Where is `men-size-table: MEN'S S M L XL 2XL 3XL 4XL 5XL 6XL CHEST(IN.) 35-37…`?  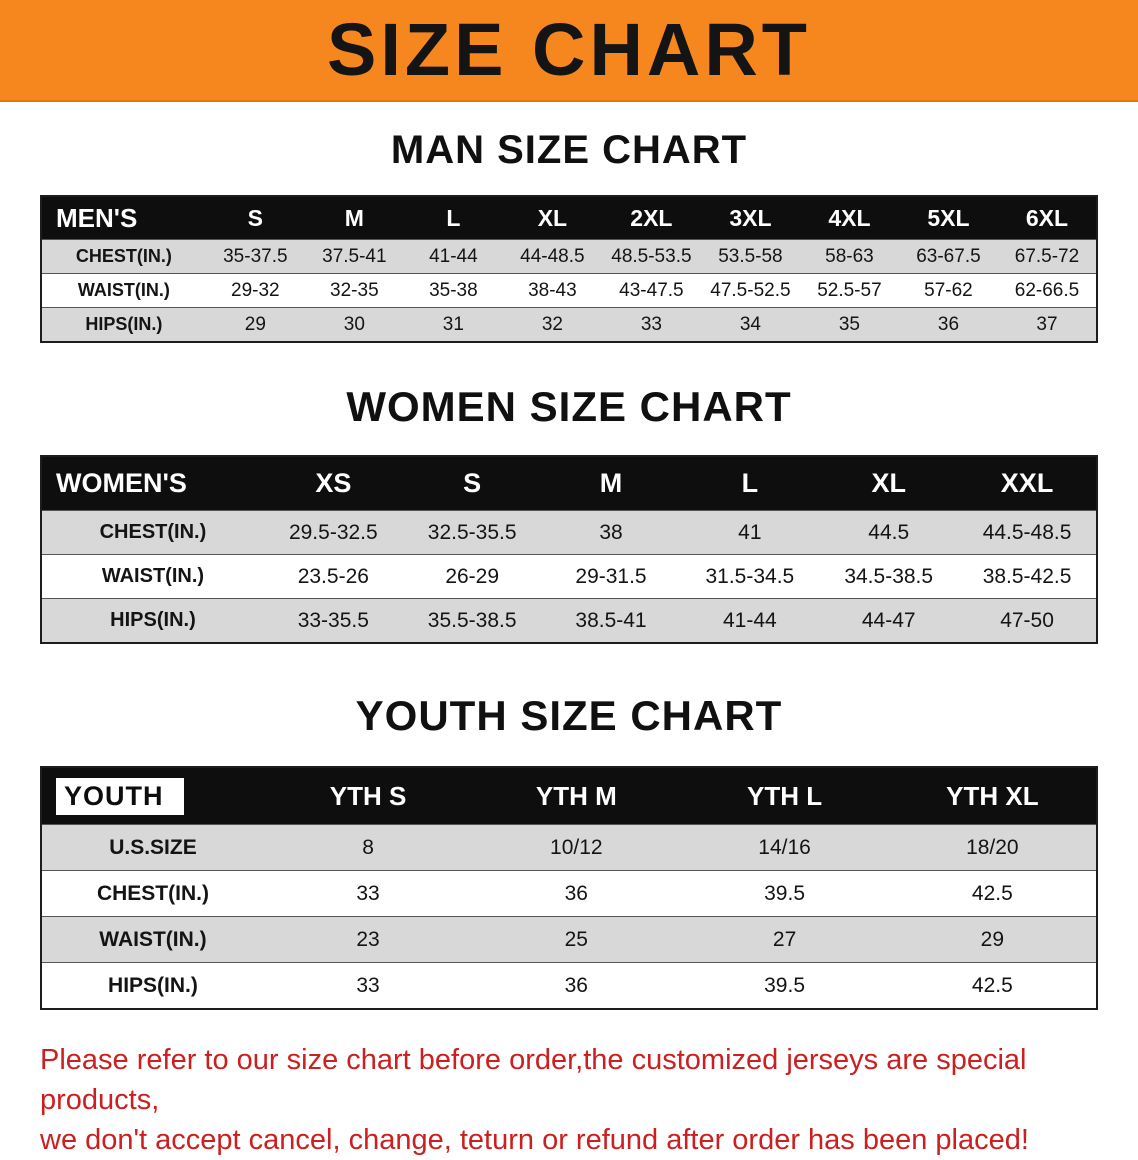 men-size-table: MEN'S S M L XL 2XL 3XL 4XL 5XL 6XL CHEST(IN.) 35-37… is located at coordinates (569, 269).